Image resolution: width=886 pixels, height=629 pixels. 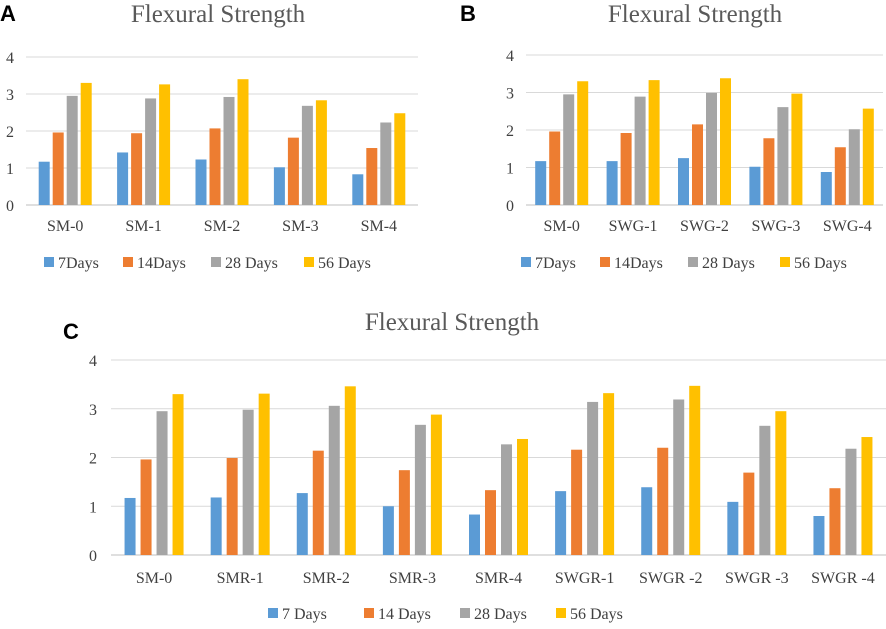 What do you see at coordinates (498, 578) in the screenshot?
I see `x-category-label: SMR-4` at bounding box center [498, 578].